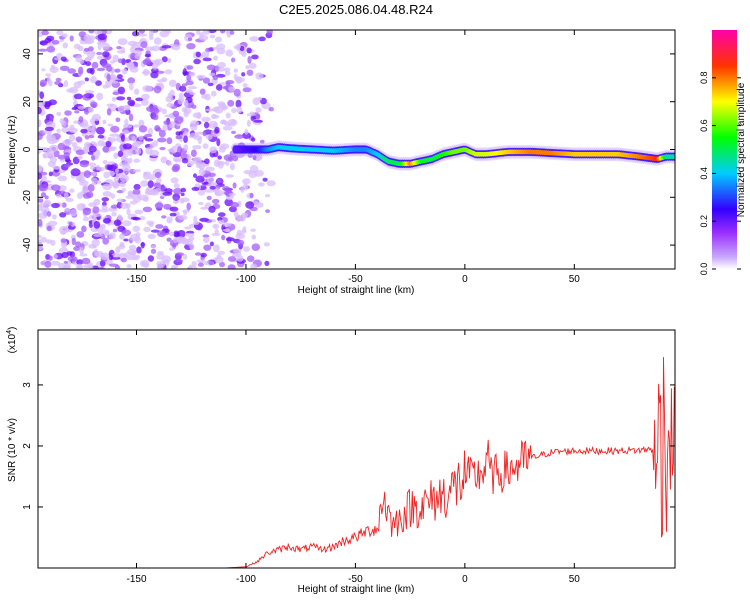 The image size is (750, 600). What do you see at coordinates (704, 221) in the screenshot?
I see `colorbar-tick-label: 0.2` at bounding box center [704, 221].